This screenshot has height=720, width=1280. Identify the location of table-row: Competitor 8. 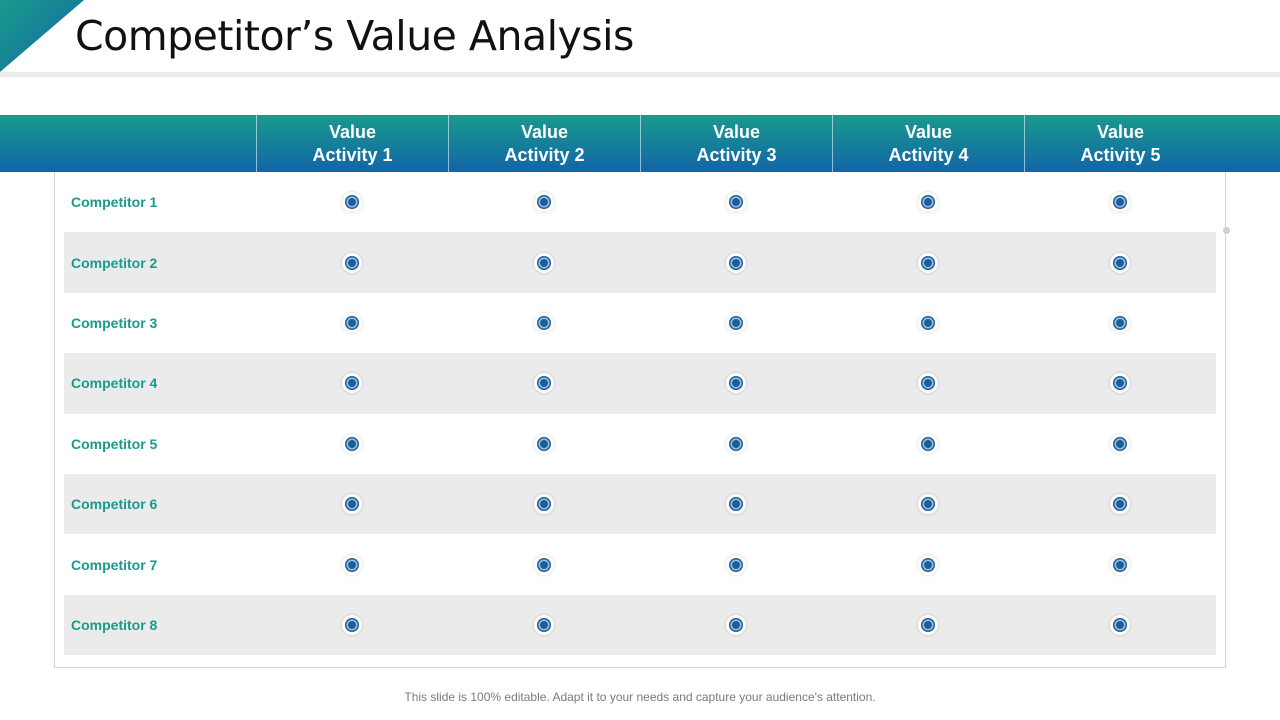
(640, 625).